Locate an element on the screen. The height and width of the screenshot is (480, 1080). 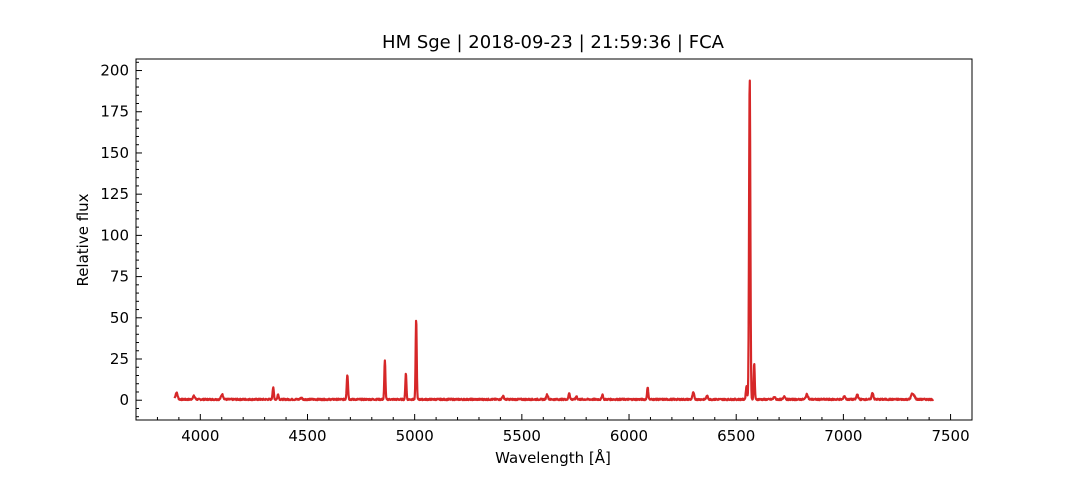
y-axis-label: Relative flux is located at coordinates (83, 239).